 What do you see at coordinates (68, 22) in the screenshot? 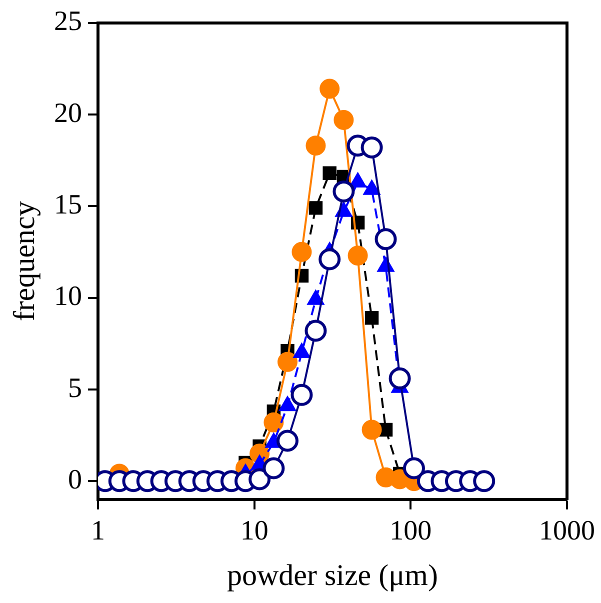
I see `y-tick-label: 25` at bounding box center [68, 22].